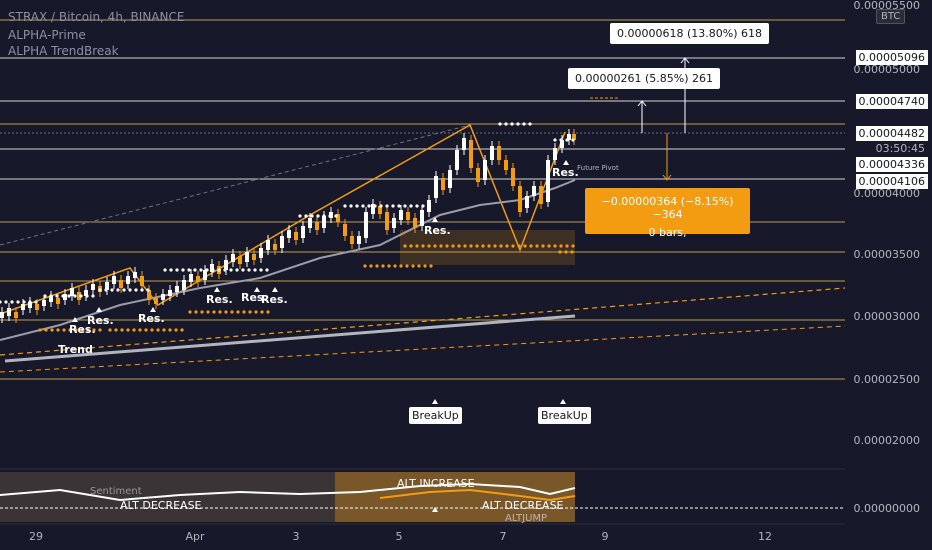 This screenshot has height=550, width=932. I want to click on measure-tooltip-upper: 0.00000618 (13.80%) 618, so click(689, 33).